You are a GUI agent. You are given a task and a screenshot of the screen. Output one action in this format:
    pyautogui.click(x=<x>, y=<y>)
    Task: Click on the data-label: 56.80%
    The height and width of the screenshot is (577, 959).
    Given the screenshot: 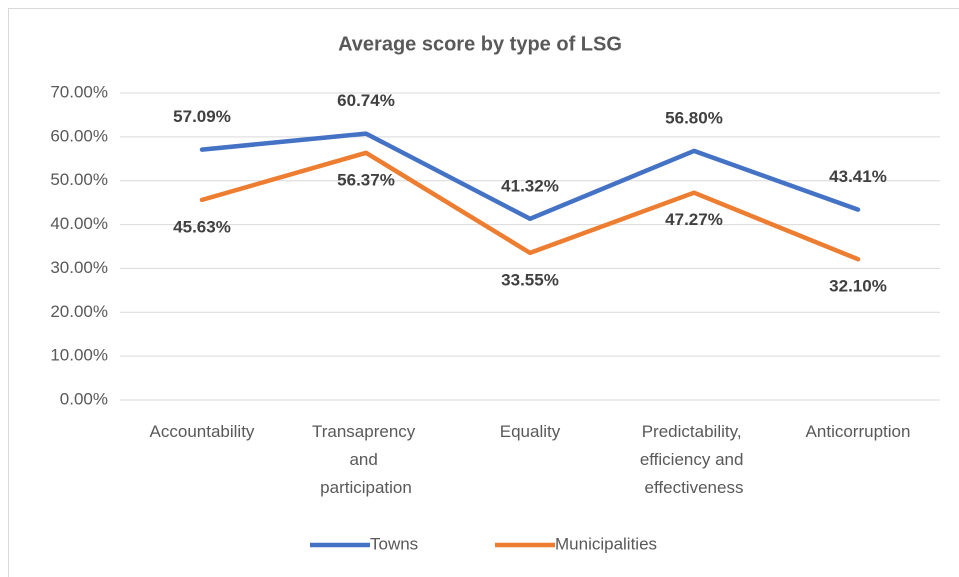 What is the action you would take?
    pyautogui.click(x=694, y=117)
    